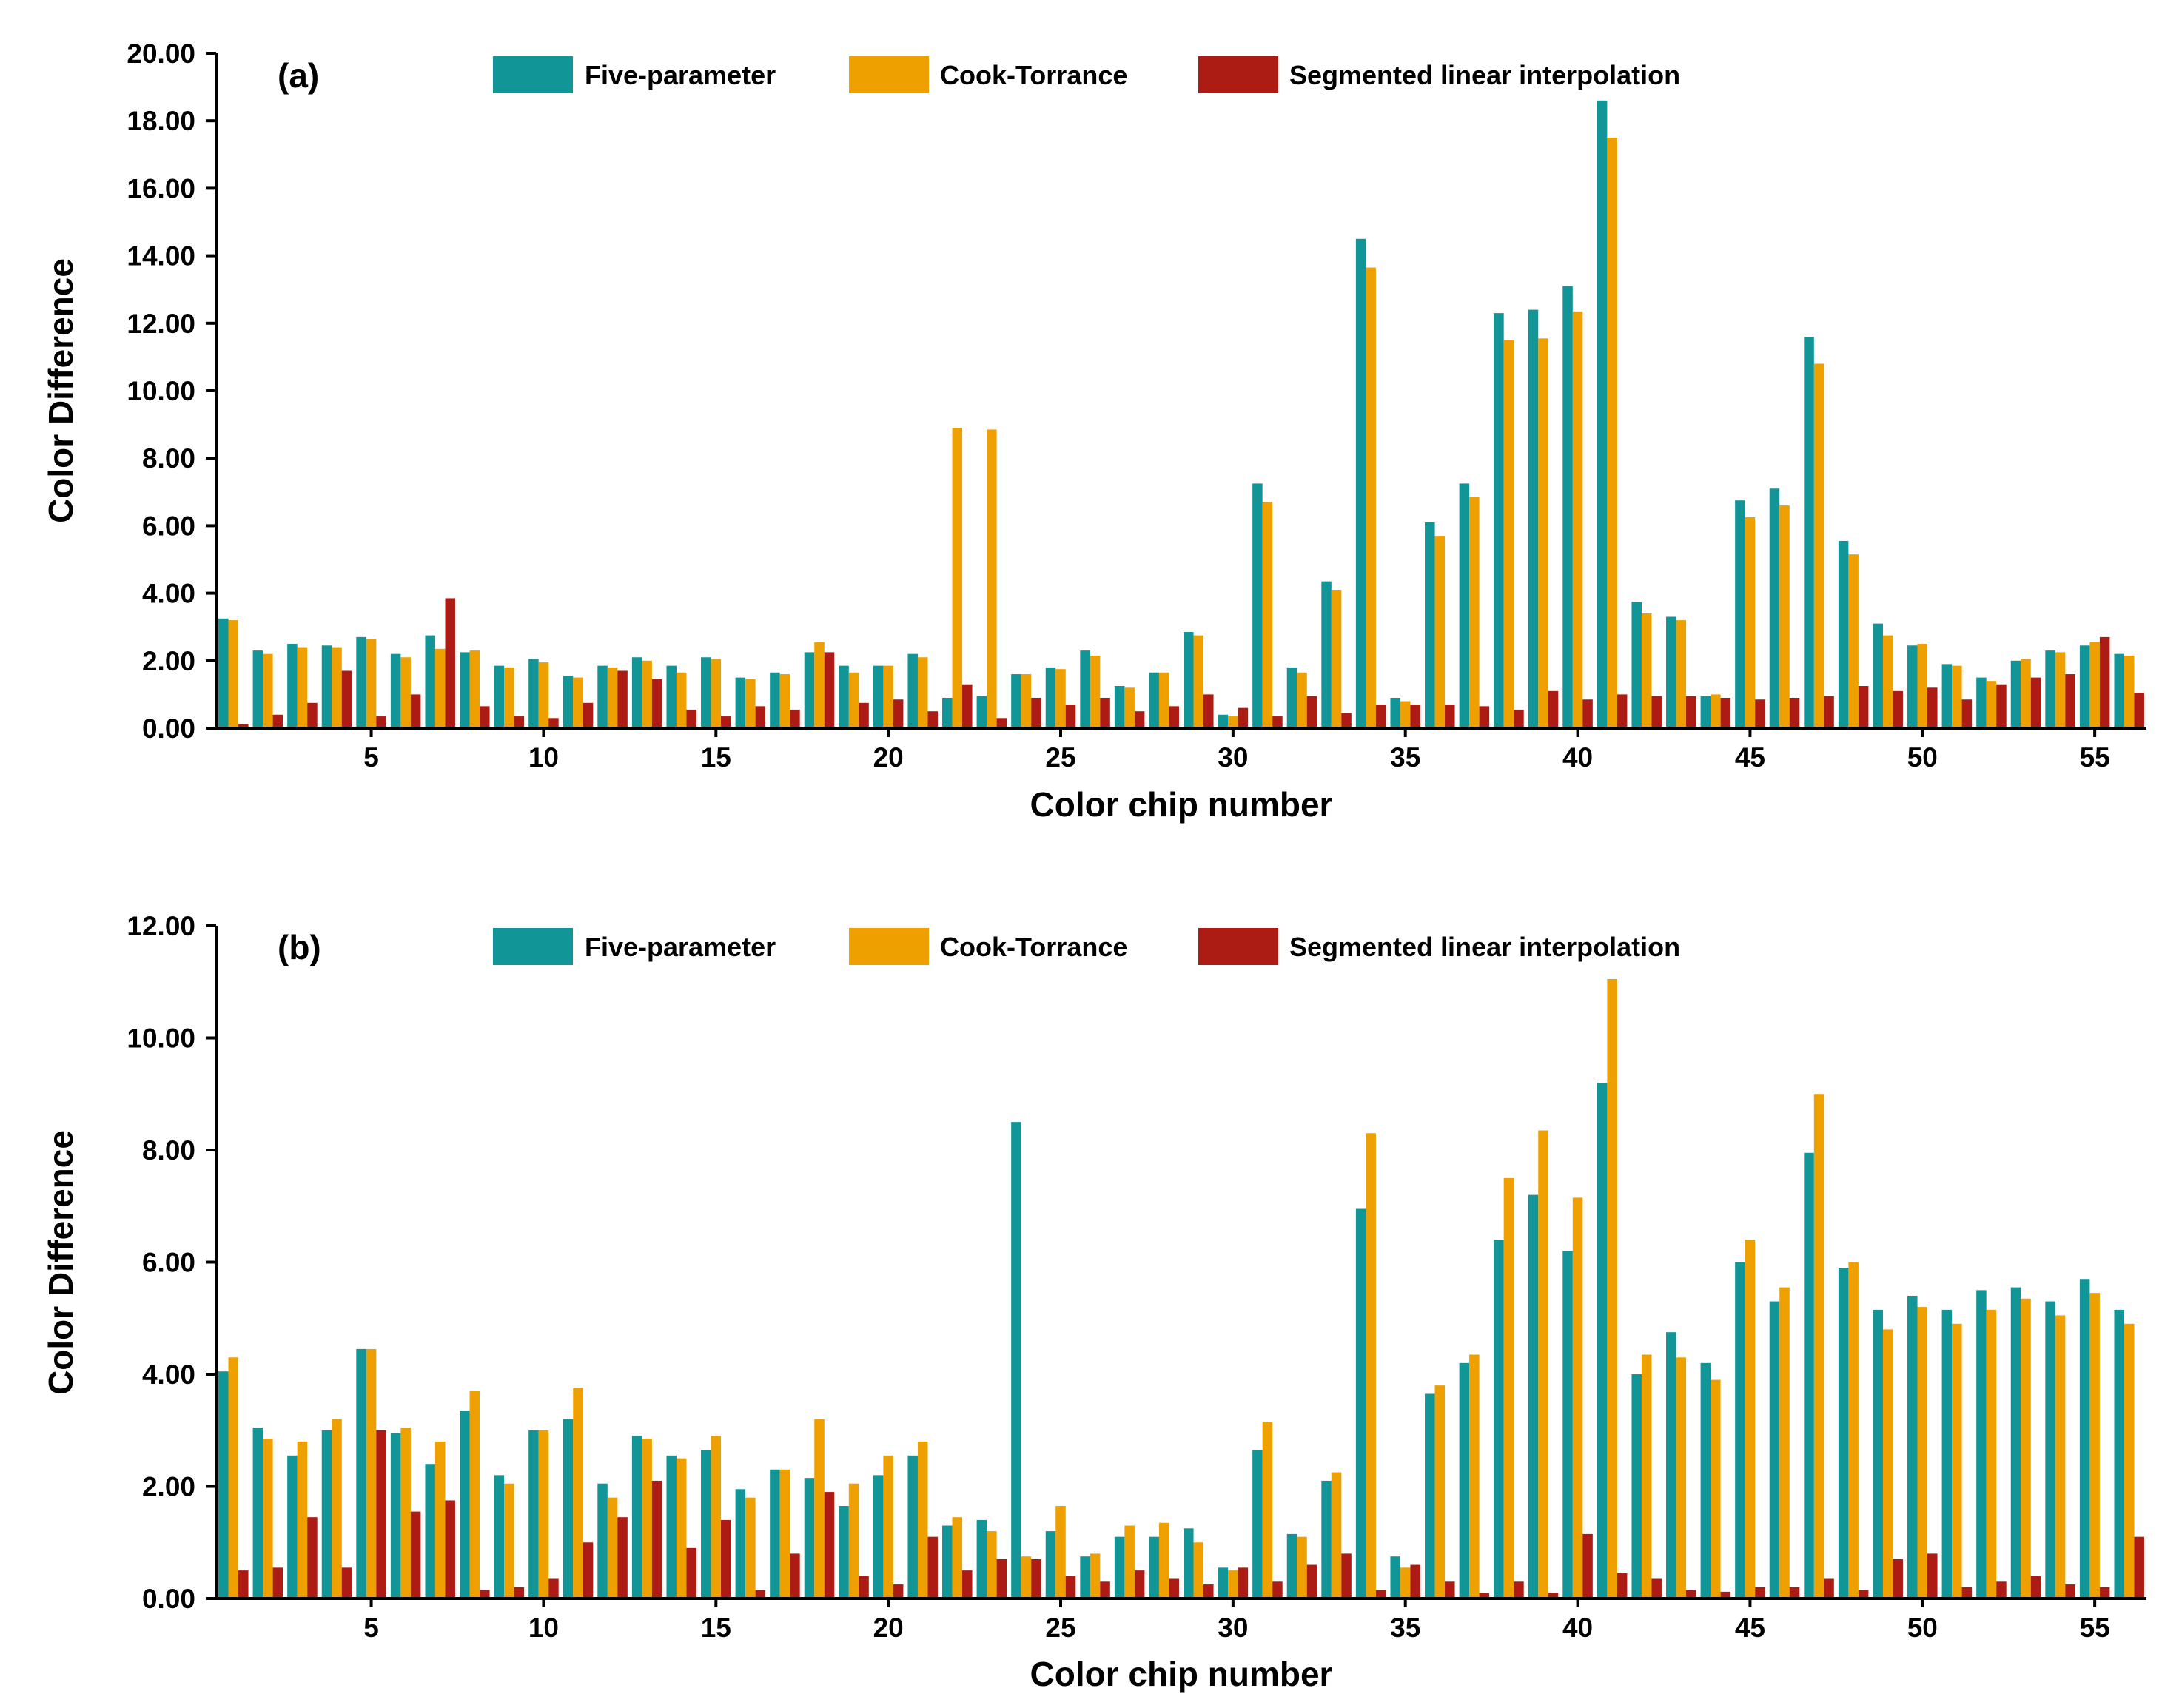 This screenshot has width=2162, height=1708. Describe the element at coordinates (1577, 757) in the screenshot. I see `panel-a-x-tick-label: 40` at that location.